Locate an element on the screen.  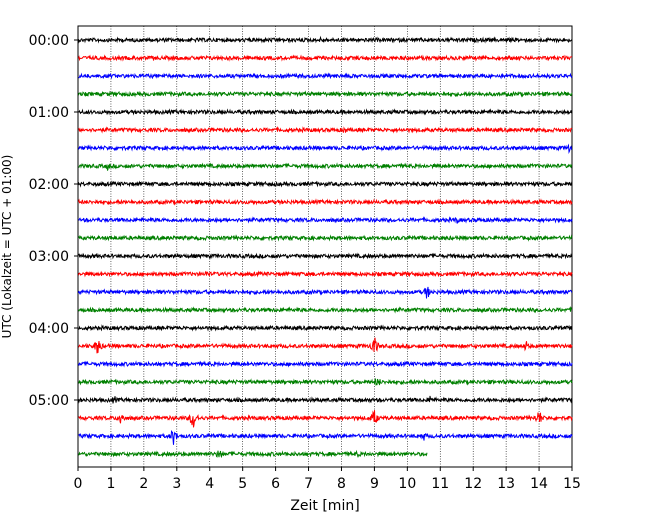
x-tick-label: 6 is located at coordinates (275, 484).